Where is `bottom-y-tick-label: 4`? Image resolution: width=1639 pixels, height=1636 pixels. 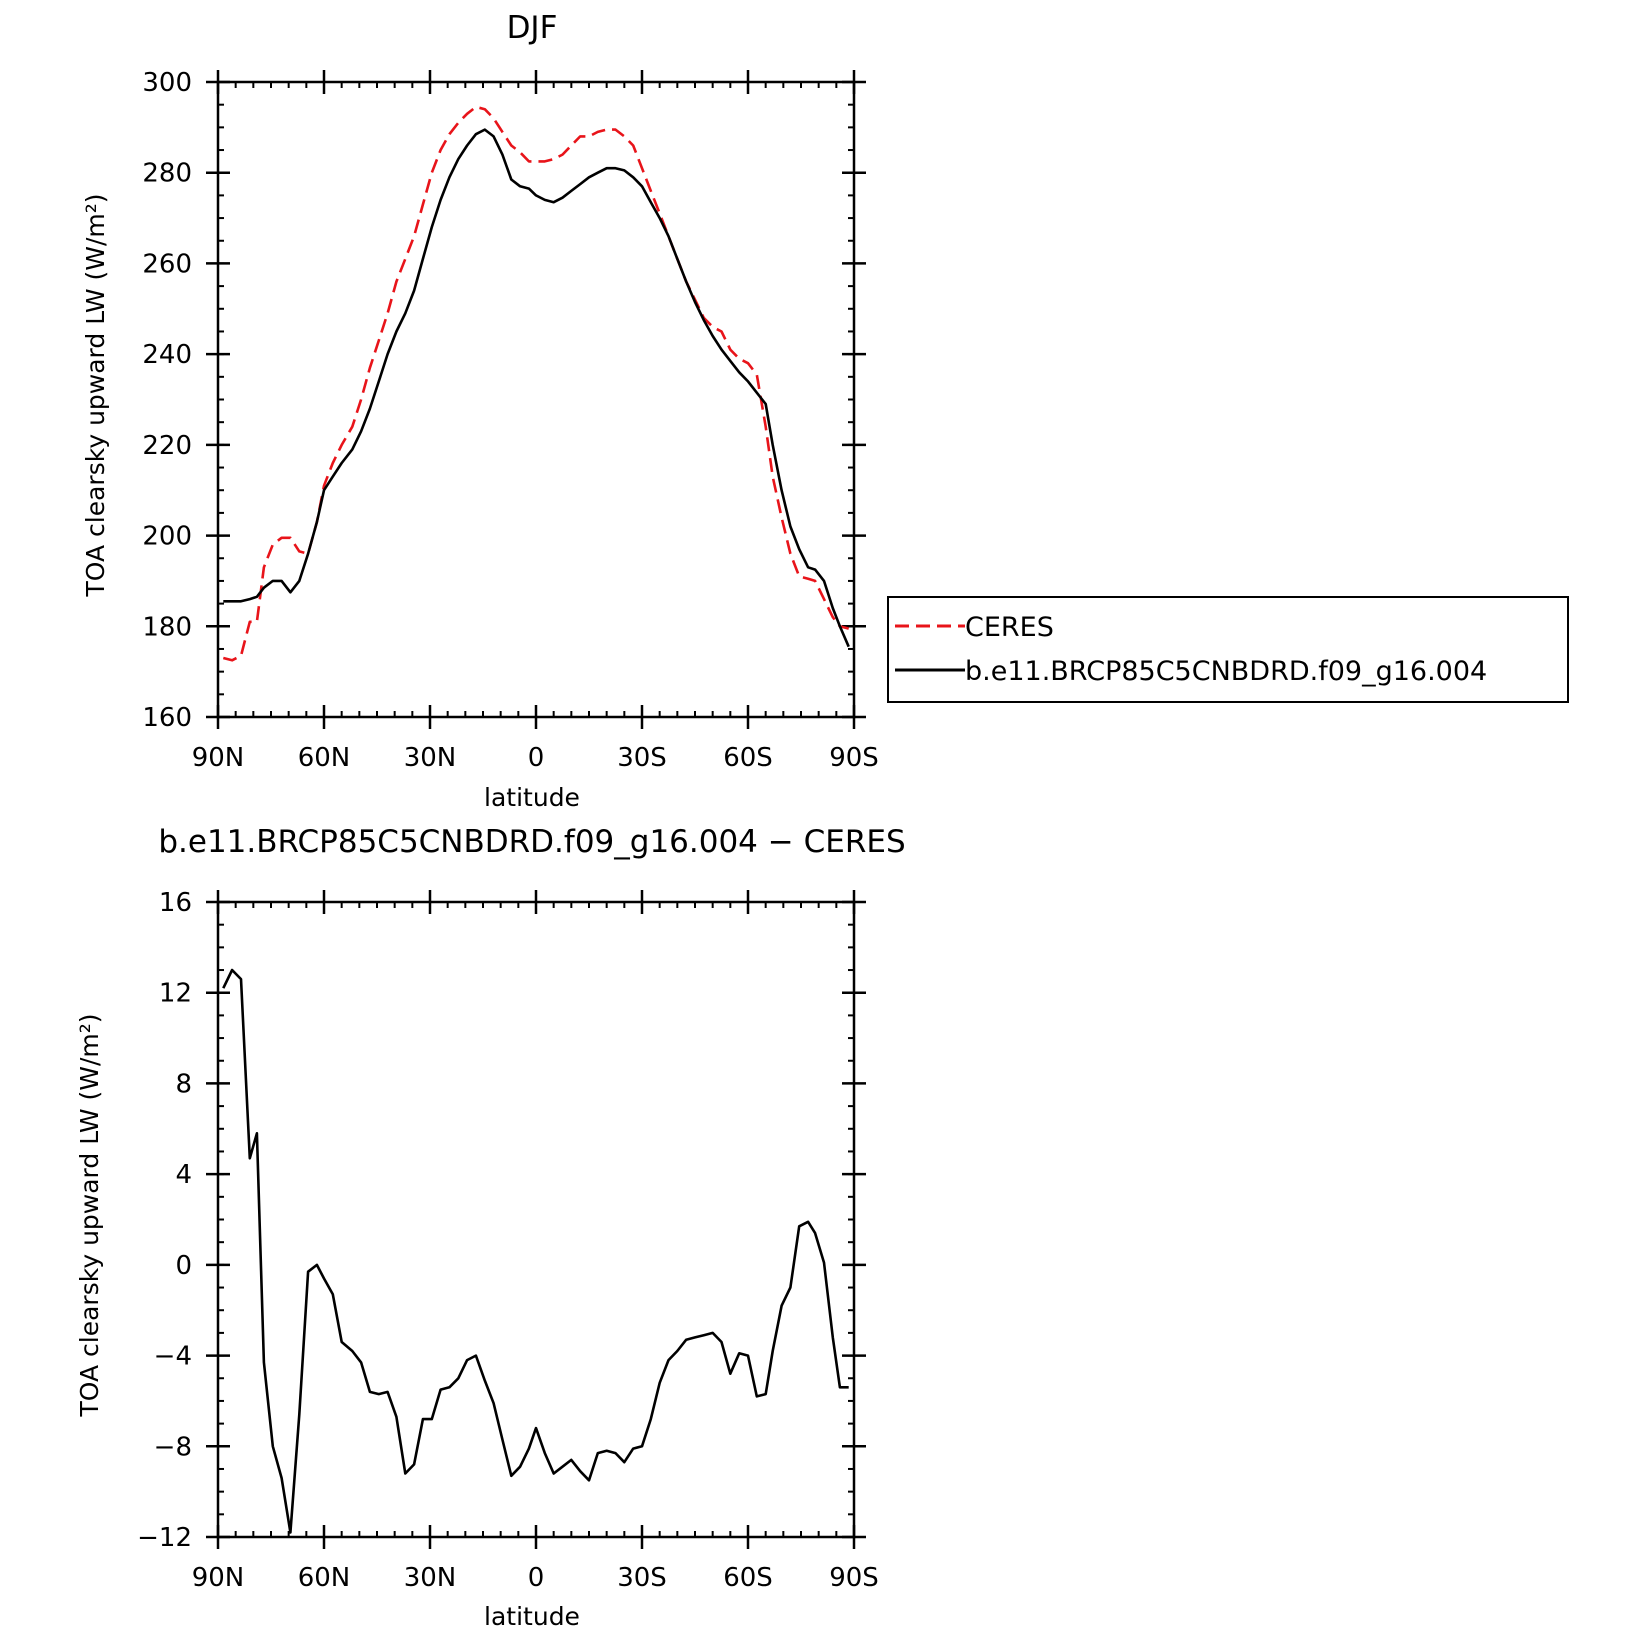
bottom-y-tick-label: 4 is located at coordinates (183, 1175).